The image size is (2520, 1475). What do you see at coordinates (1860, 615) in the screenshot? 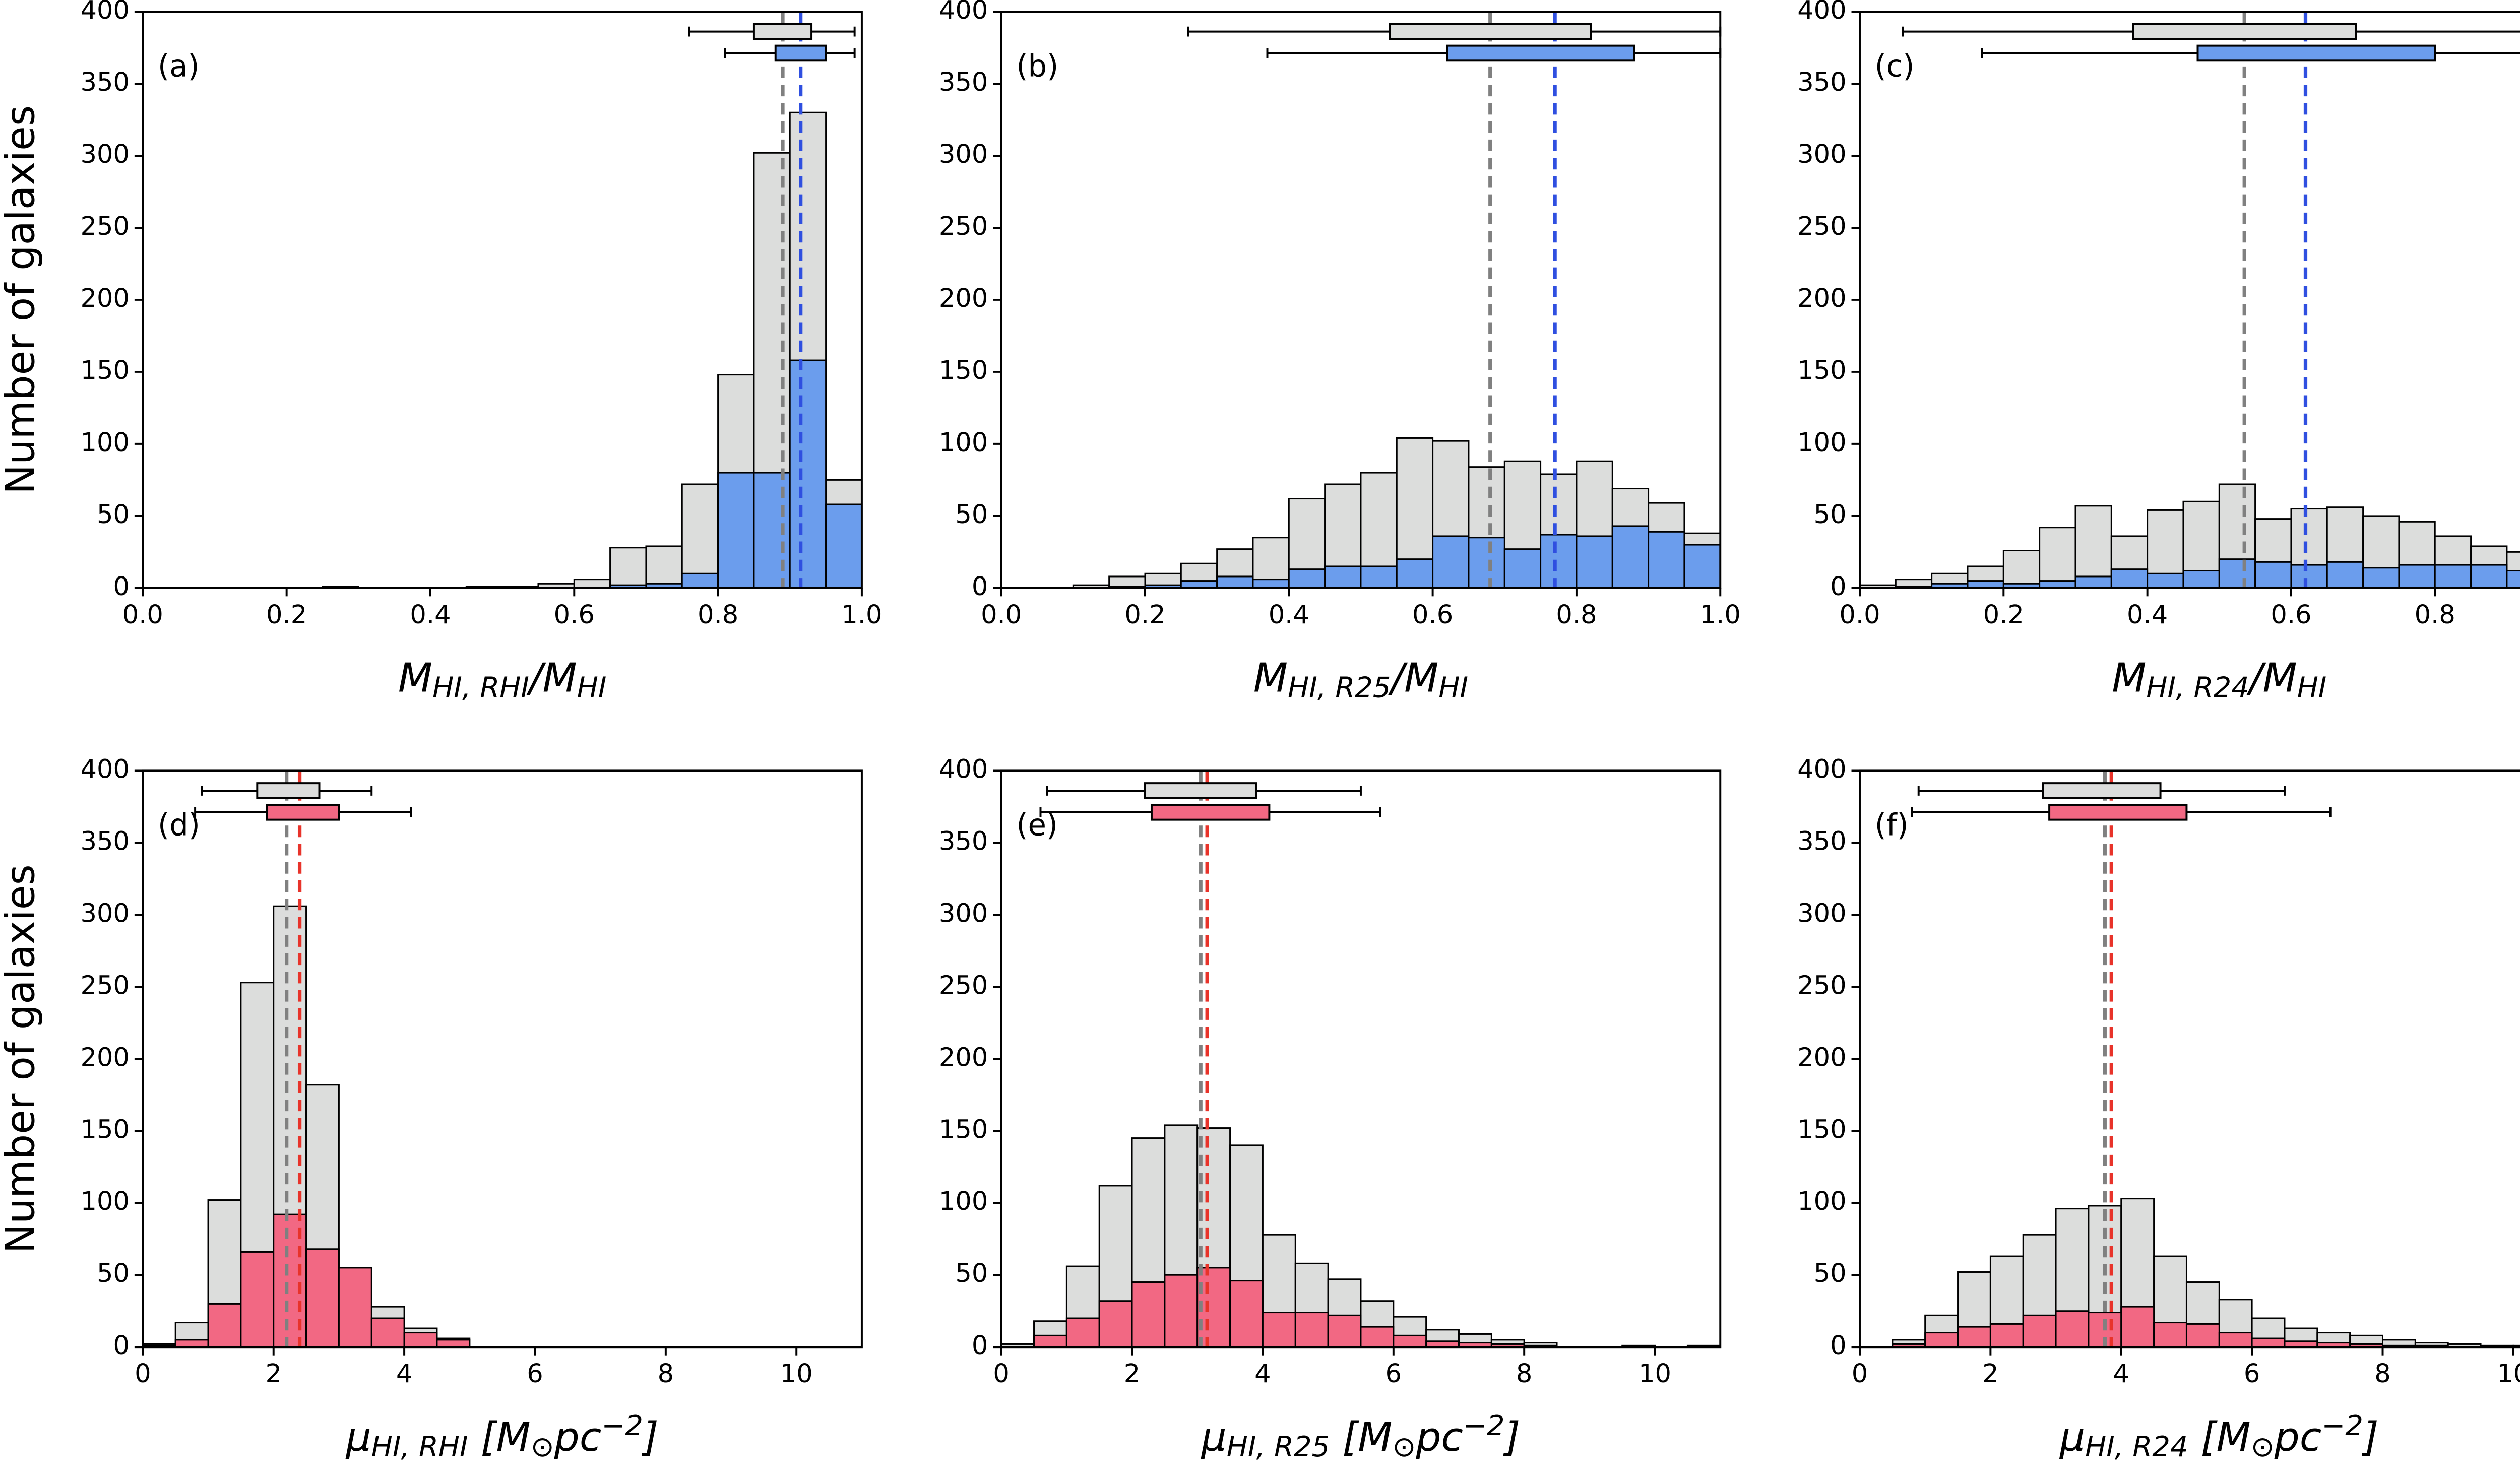
I see `x-tick-label: 0.0` at bounding box center [1860, 615].